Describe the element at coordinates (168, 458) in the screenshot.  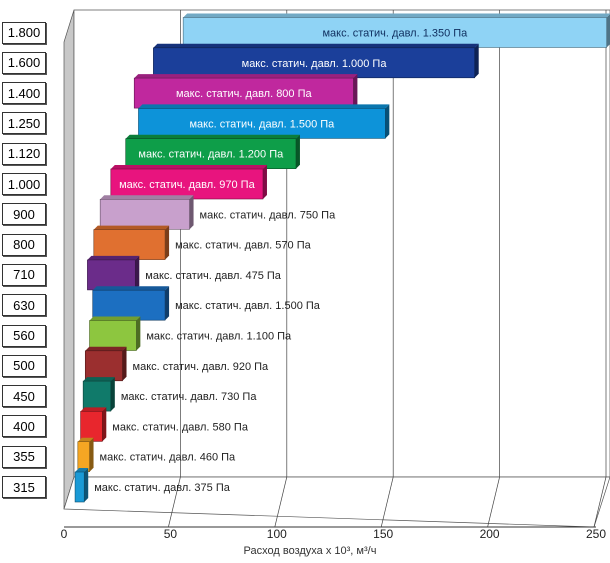
I see `bar-label: макс. статич. давл. 460 Па` at that location.